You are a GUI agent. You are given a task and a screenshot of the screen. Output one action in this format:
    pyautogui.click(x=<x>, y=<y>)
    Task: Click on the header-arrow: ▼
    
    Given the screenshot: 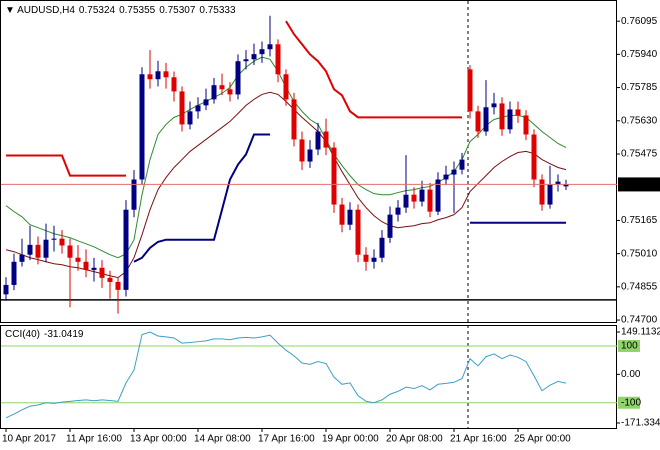 What is the action you would take?
    pyautogui.click(x=11, y=10)
    